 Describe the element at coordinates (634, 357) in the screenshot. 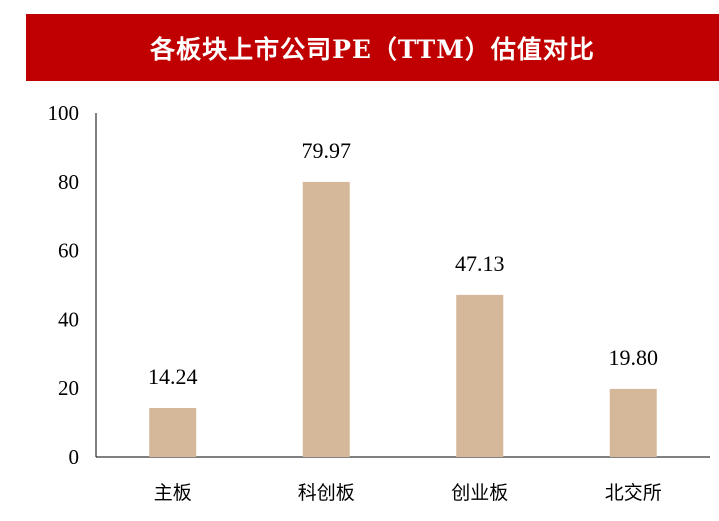

I see `data-label: 19.80` at that location.